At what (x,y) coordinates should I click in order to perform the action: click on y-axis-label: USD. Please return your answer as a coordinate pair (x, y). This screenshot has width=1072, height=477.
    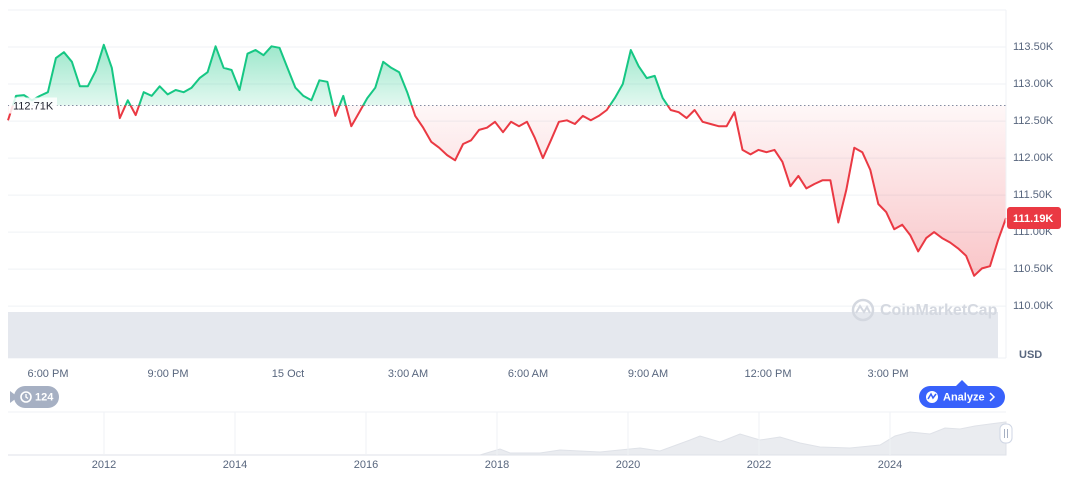
    Looking at the image, I should click on (1030, 355).